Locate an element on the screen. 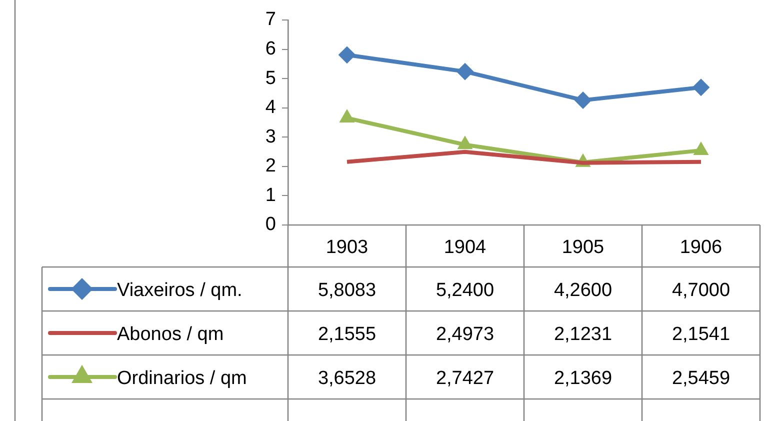  data-label: 4,7000 is located at coordinates (701, 291).